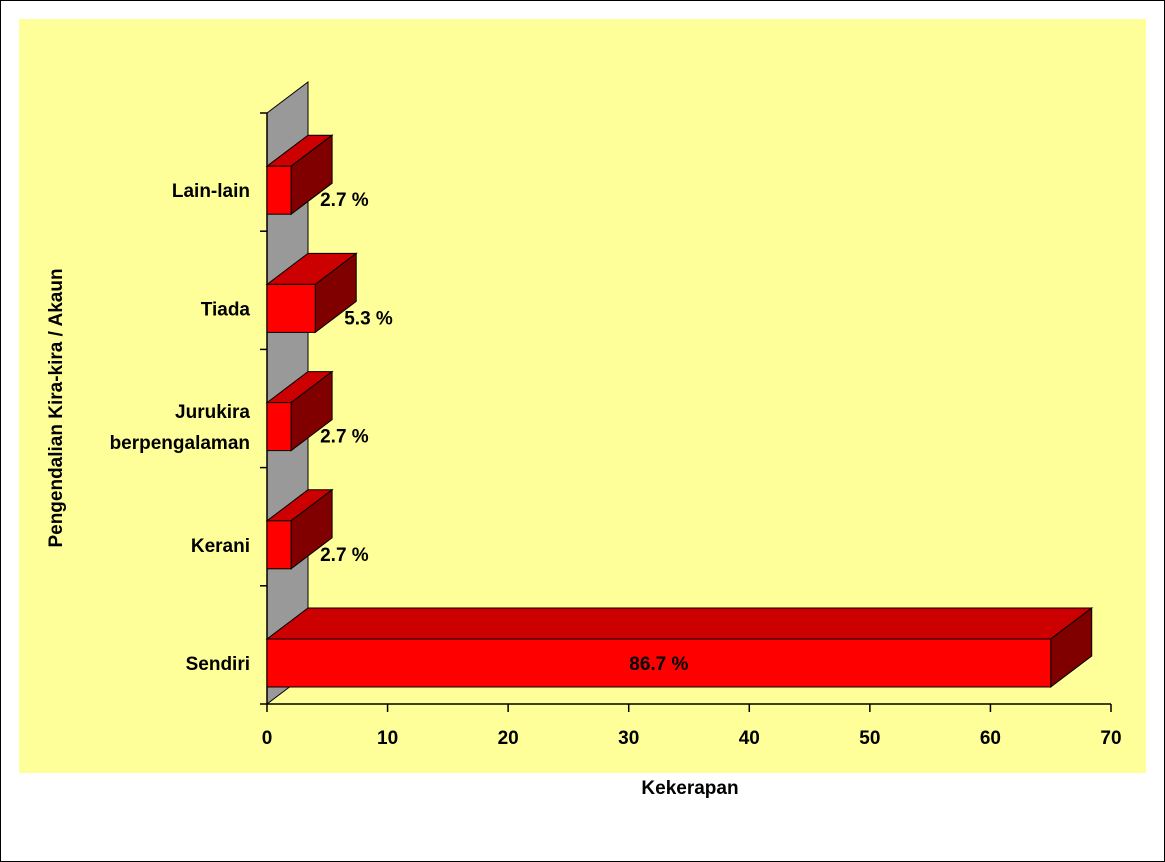 The height and width of the screenshot is (862, 1165). I want to click on bar-0: 86.7 %, so click(679, 647).